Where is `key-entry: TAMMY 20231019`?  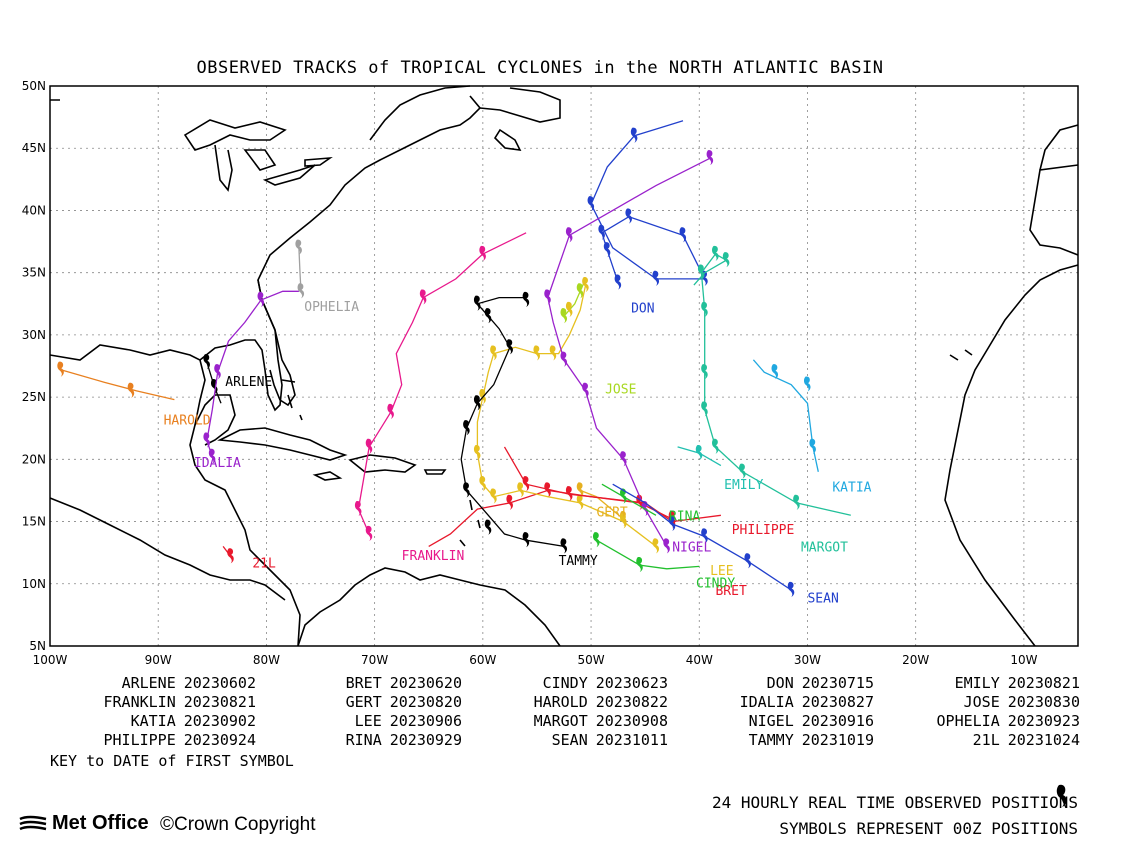 key-entry: TAMMY 20231019 is located at coordinates (771, 740).